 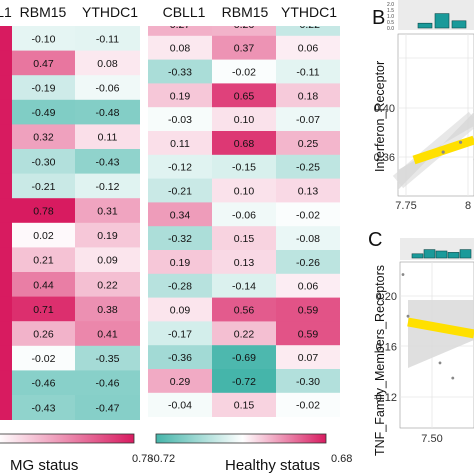 I want to click on heatmap-cell-value: 0.06, so click(x=308, y=287).